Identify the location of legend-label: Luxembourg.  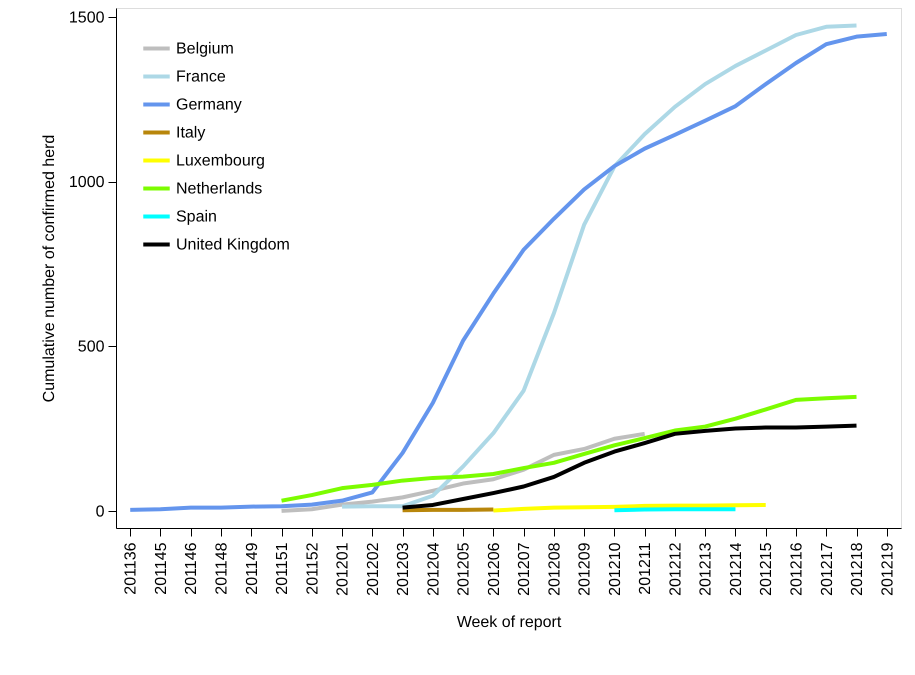
(220, 161).